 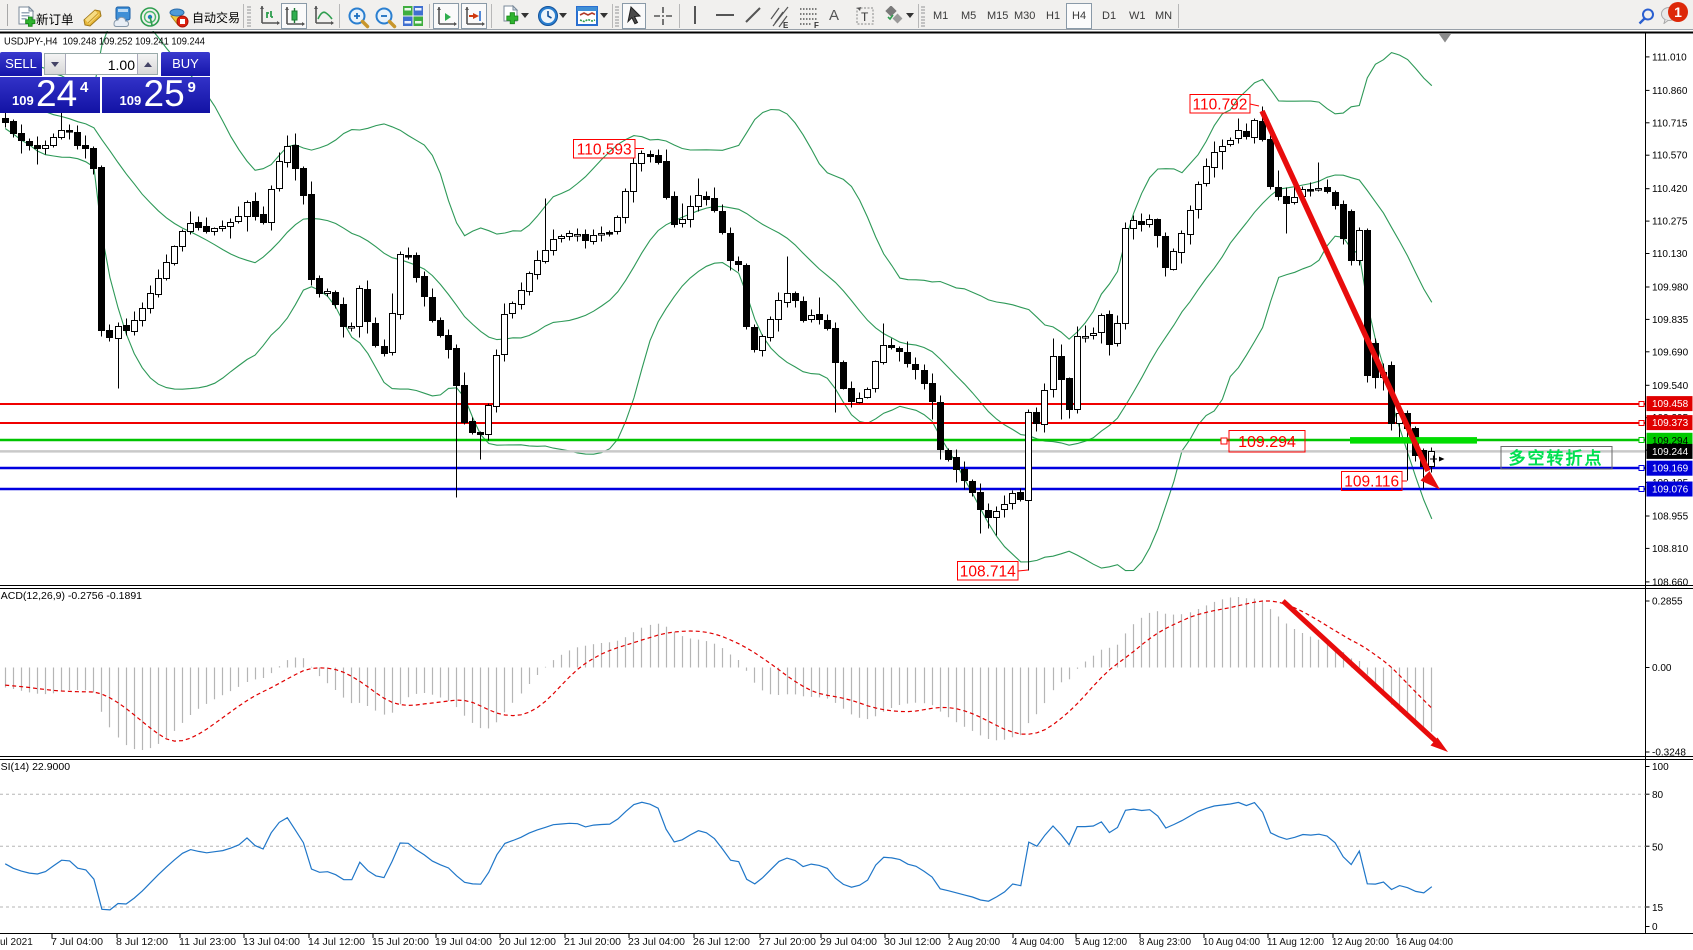 What do you see at coordinates (1165, 942) in the screenshot?
I see `svg-text: 8 Aug 23:00` at bounding box center [1165, 942].